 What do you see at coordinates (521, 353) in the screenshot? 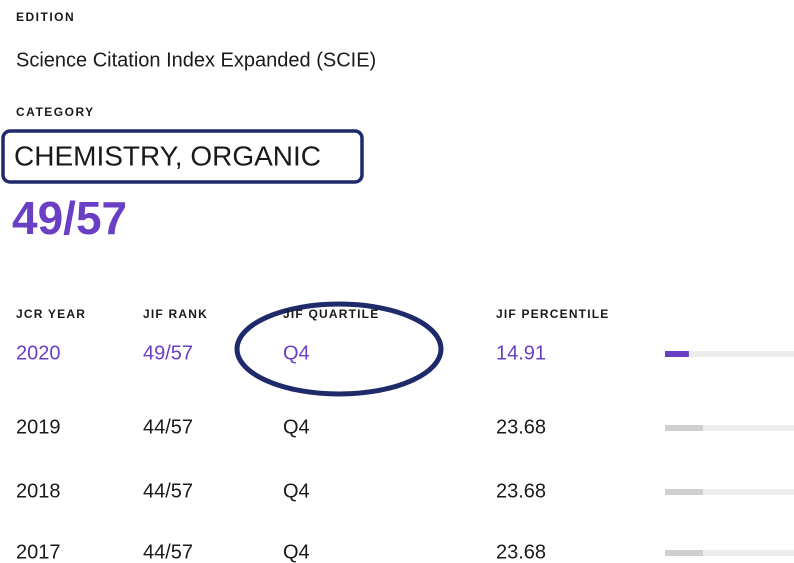
I see `table-cell: 14.91` at bounding box center [521, 353].